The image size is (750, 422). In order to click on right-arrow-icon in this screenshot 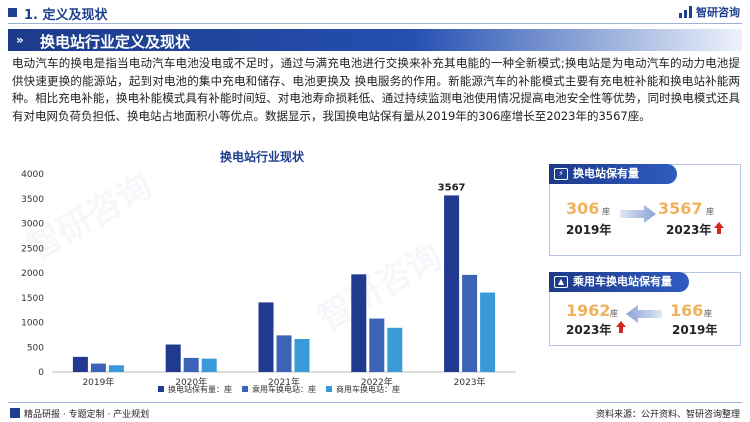, I will do `click(638, 214)`.